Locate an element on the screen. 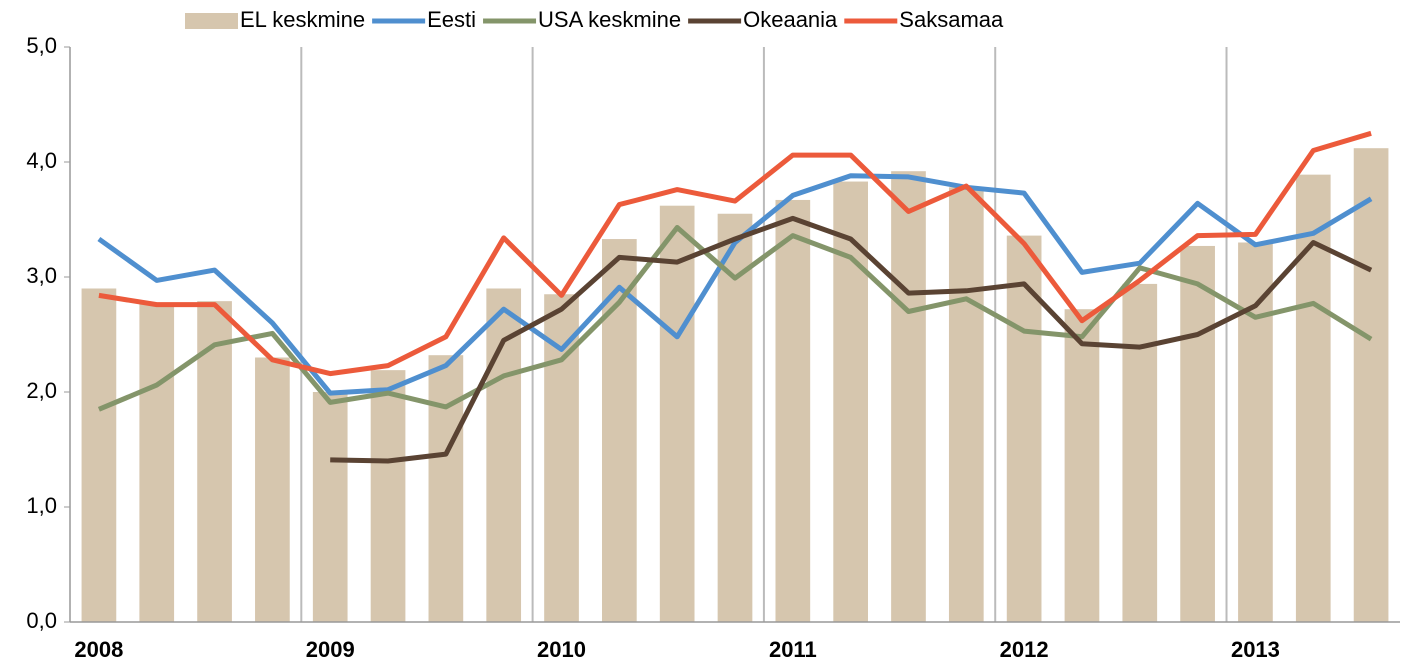 Image resolution: width=1408 pixels, height=668 pixels. x-tick-label: 2008 is located at coordinates (98, 649).